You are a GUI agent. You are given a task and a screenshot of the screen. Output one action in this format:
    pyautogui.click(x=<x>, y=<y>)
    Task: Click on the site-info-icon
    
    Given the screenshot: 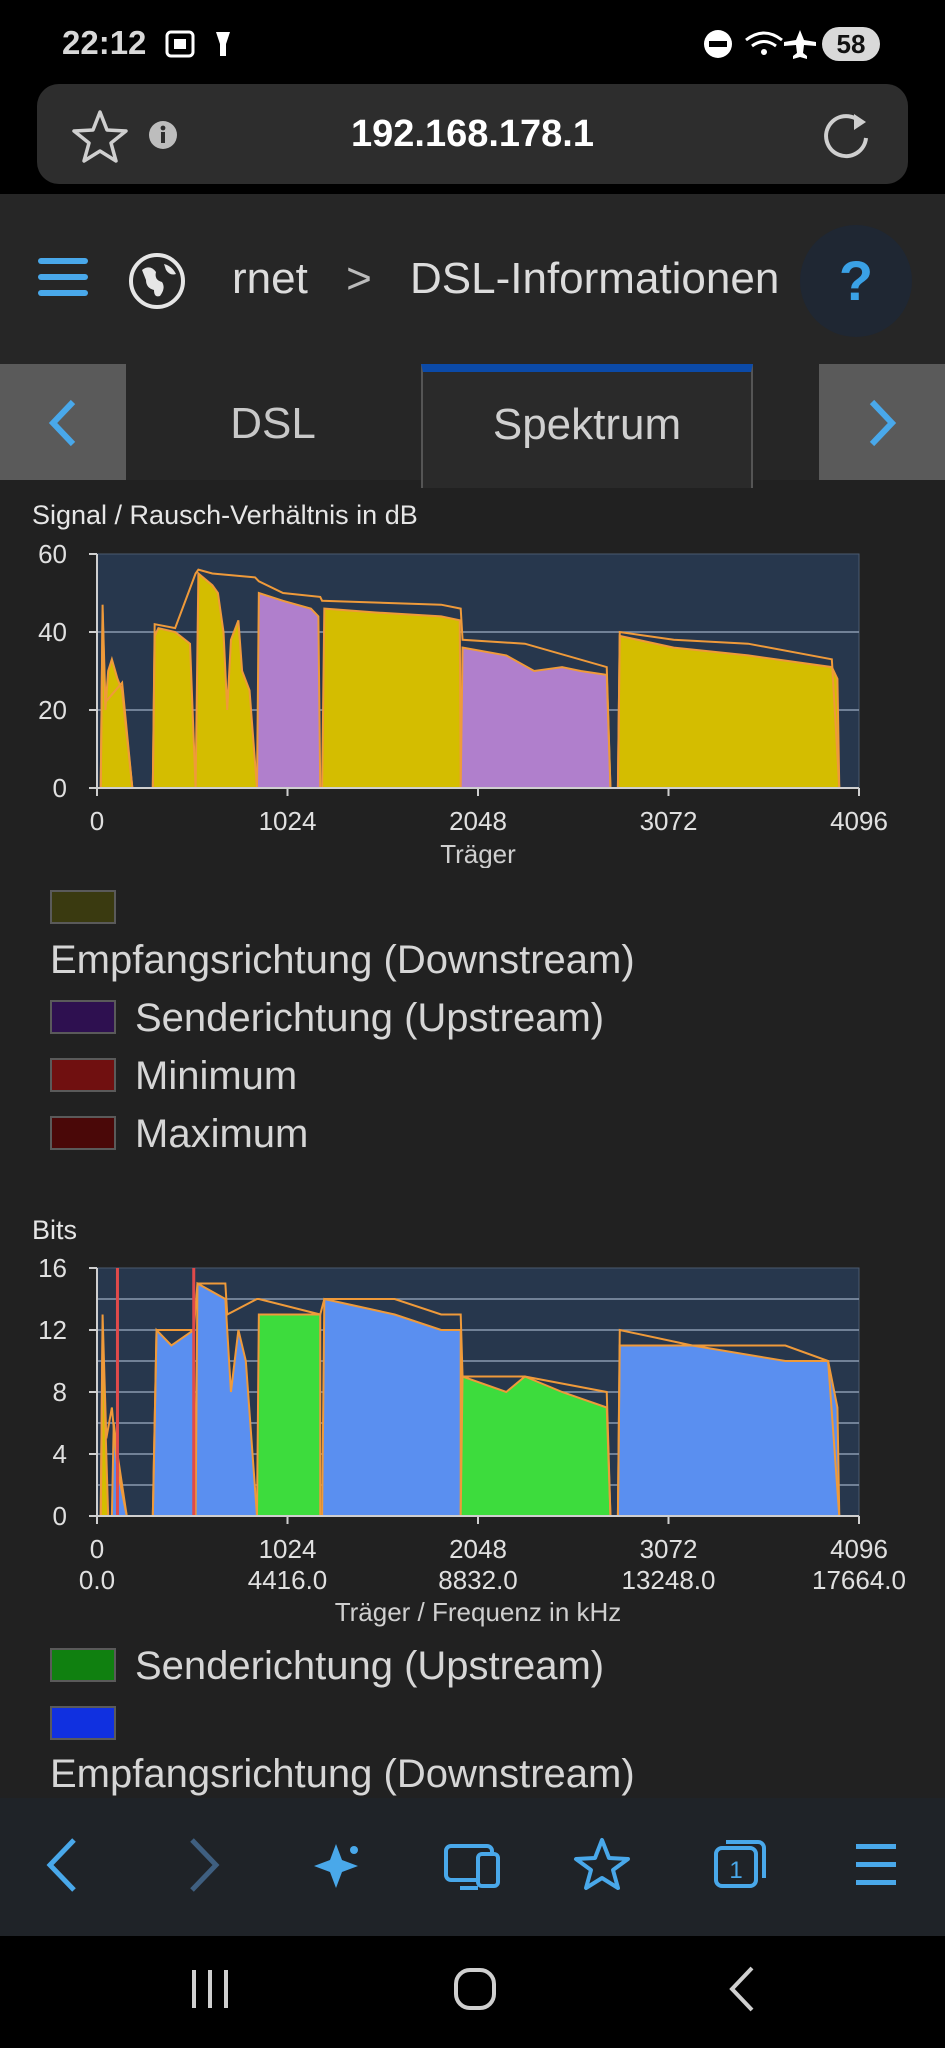 What is the action you would take?
    pyautogui.click(x=163, y=135)
    